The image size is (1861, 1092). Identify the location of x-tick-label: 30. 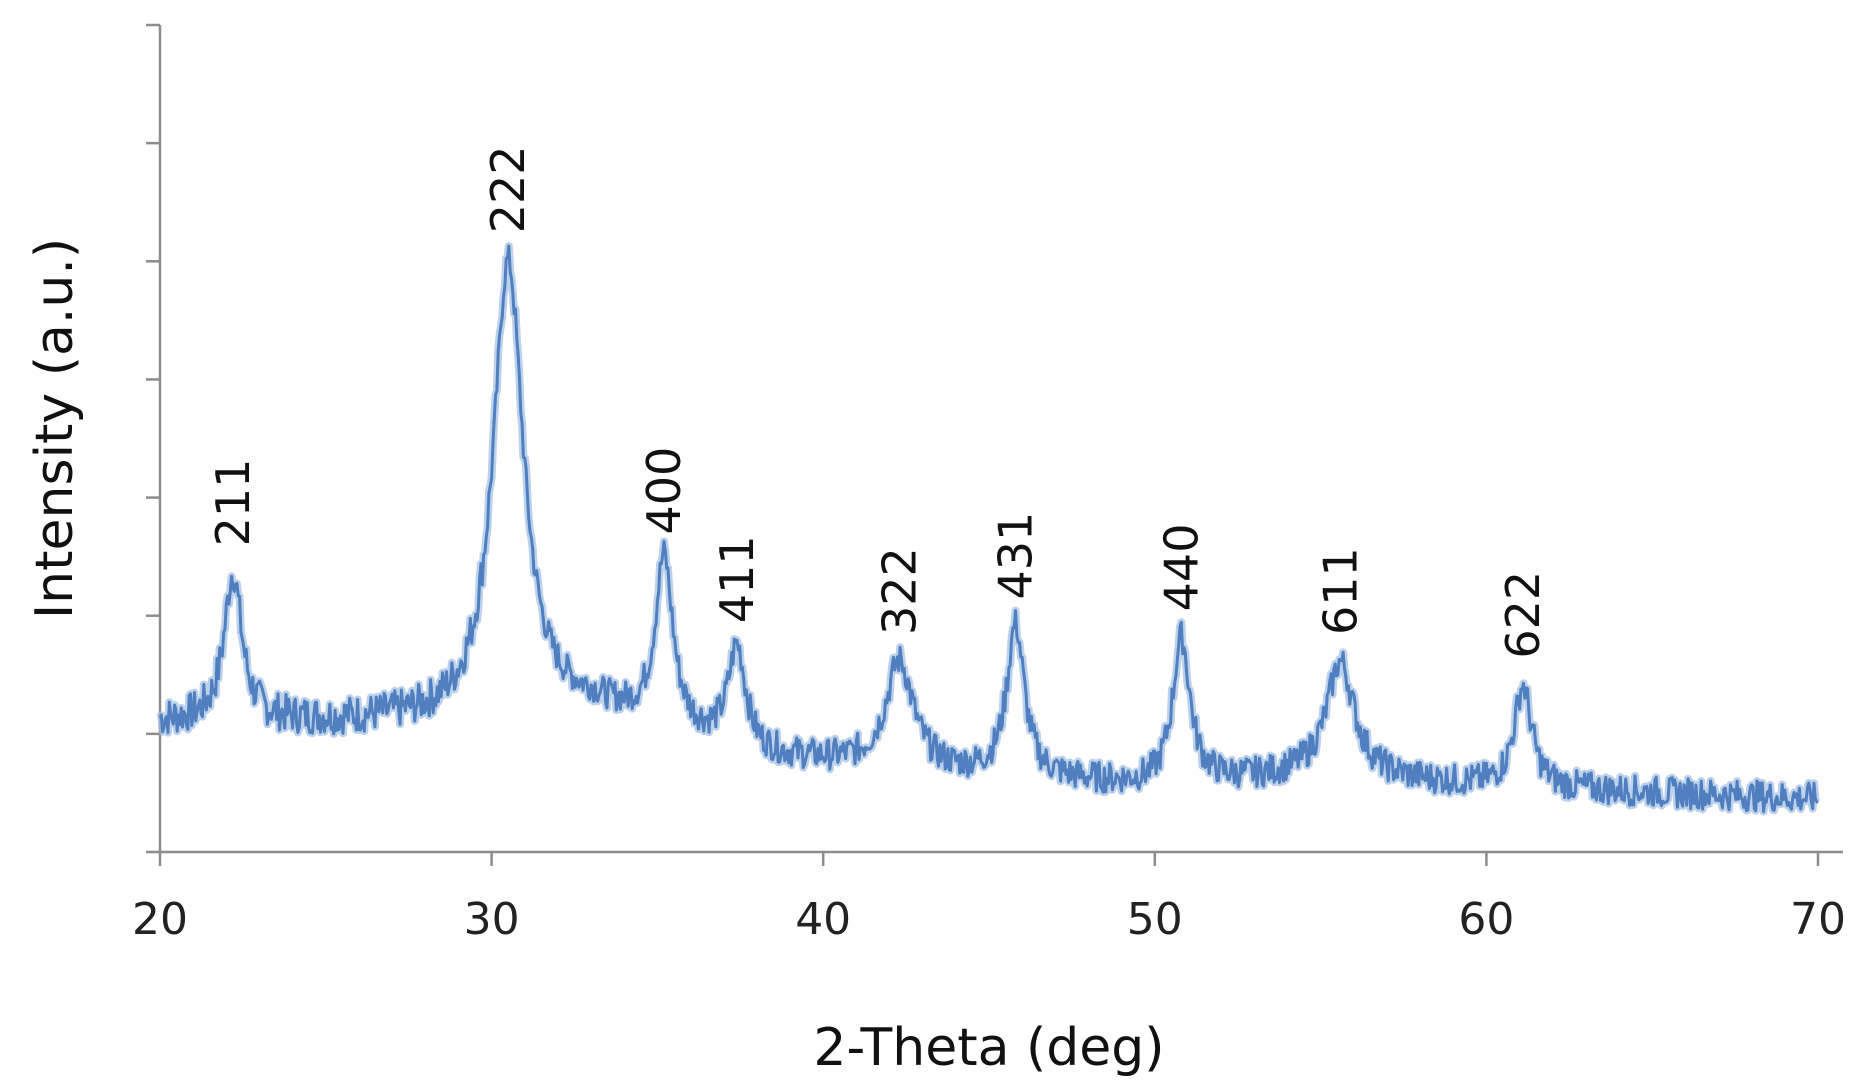
(492, 919).